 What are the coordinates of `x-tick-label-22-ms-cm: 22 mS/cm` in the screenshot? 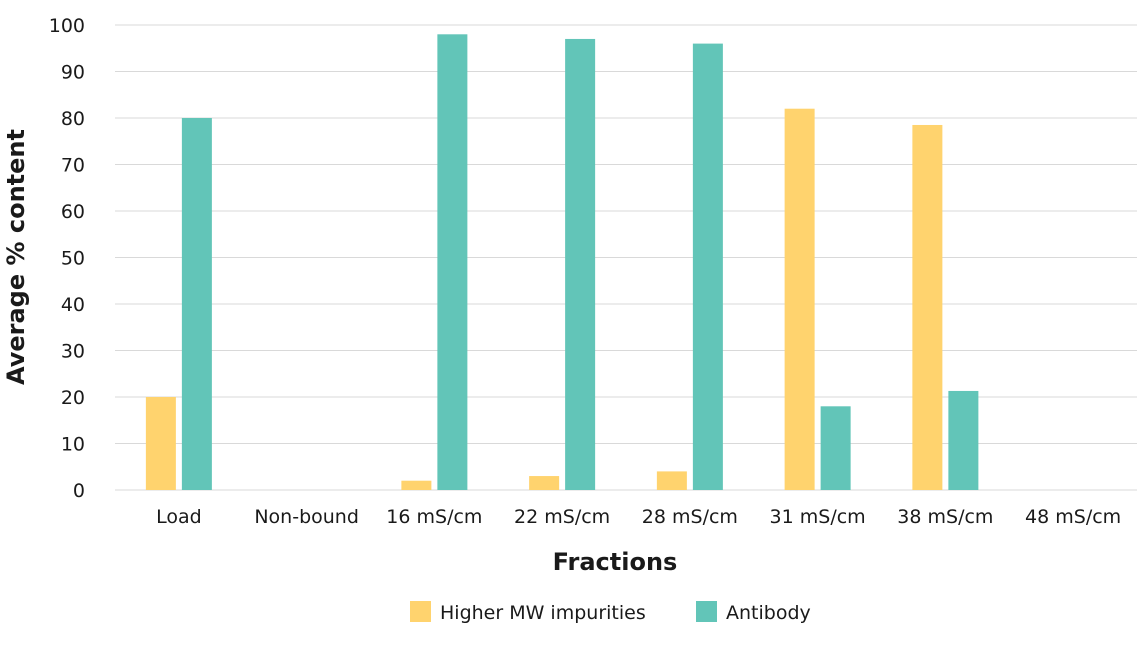 It's located at (562, 517).